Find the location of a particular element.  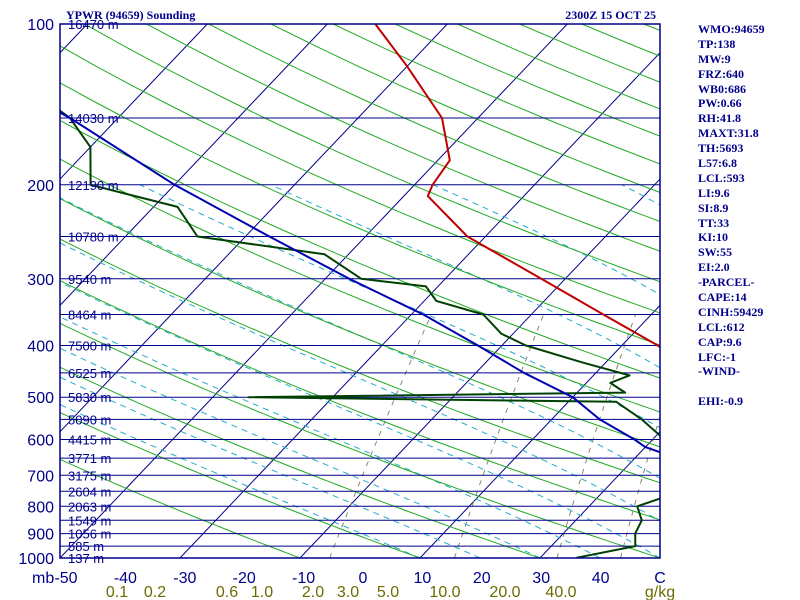

height-label: 10780 m is located at coordinates (93, 236).